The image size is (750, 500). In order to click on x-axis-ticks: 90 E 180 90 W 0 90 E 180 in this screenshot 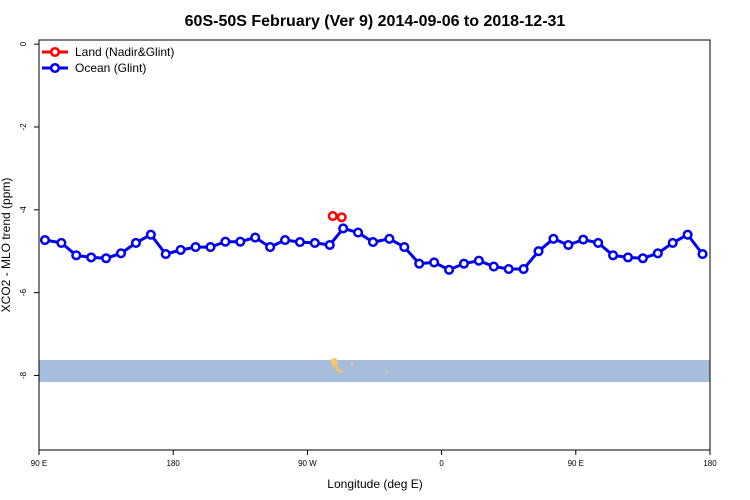, I will do `click(374, 459)`.